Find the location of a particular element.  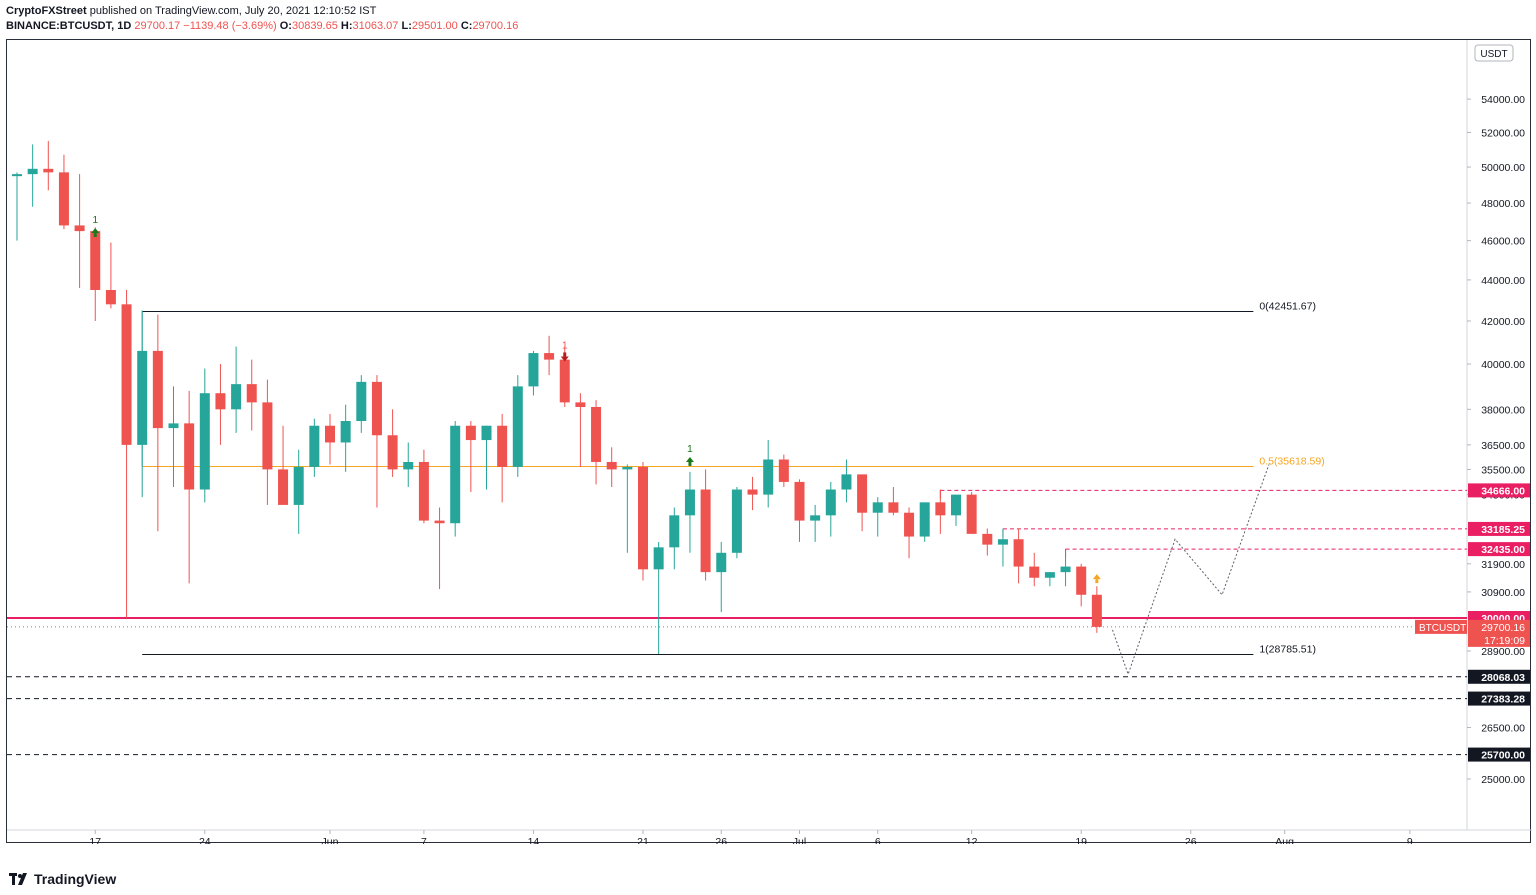

close-value: 29700.16 is located at coordinates (495, 26).